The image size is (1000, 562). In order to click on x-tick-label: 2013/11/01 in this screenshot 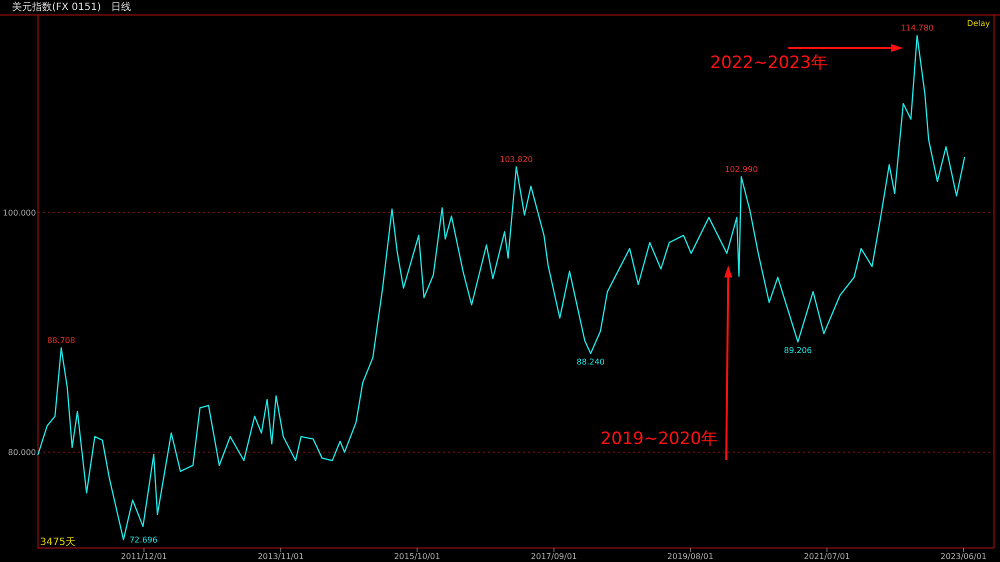, I will do `click(281, 556)`.